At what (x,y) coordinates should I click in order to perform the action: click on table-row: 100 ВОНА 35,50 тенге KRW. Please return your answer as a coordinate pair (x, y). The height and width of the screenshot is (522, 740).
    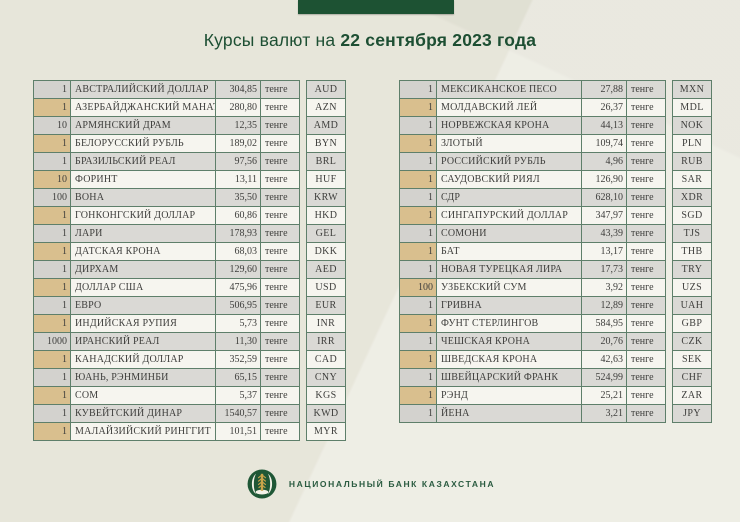
    Looking at the image, I should click on (189, 197).